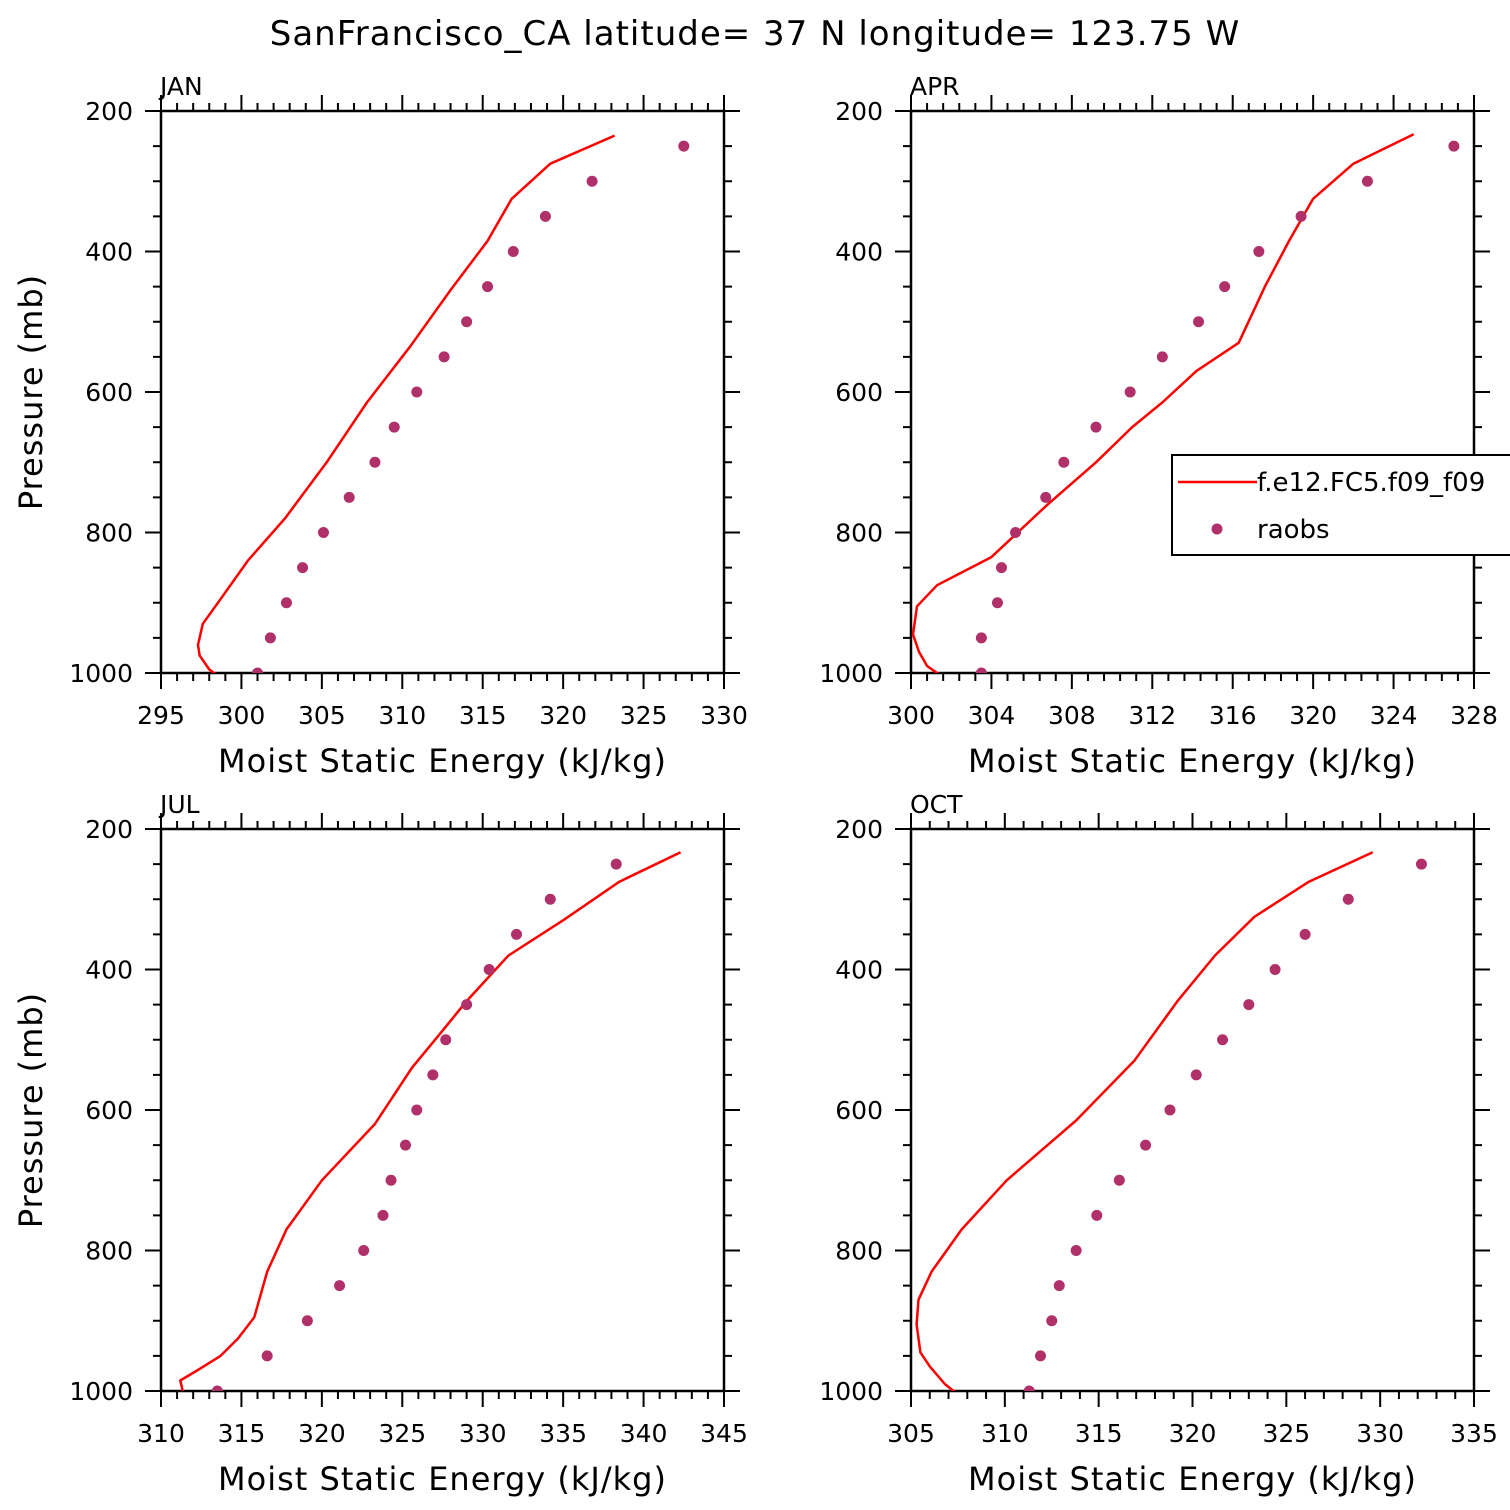 The height and width of the screenshot is (1510, 1510). What do you see at coordinates (180, 86) in the screenshot?
I see `panel-label: JAN` at bounding box center [180, 86].